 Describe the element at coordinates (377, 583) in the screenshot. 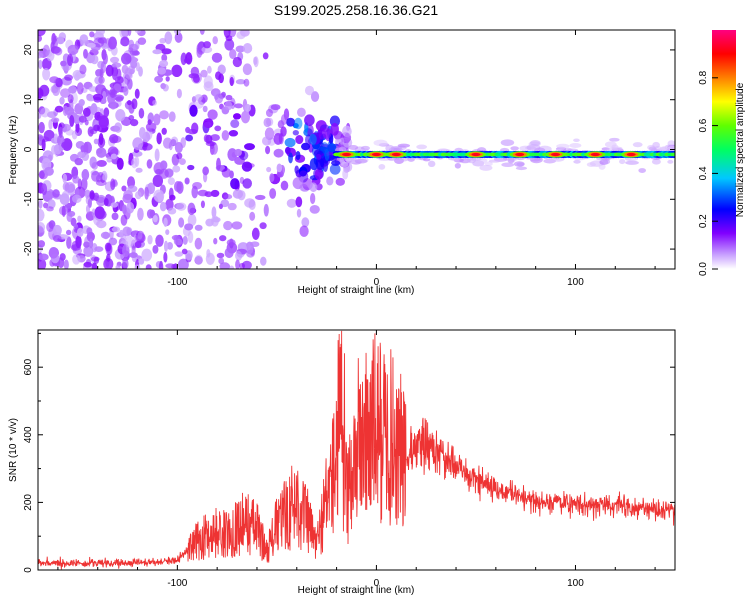

I see `snr-xtick-label: 0` at that location.